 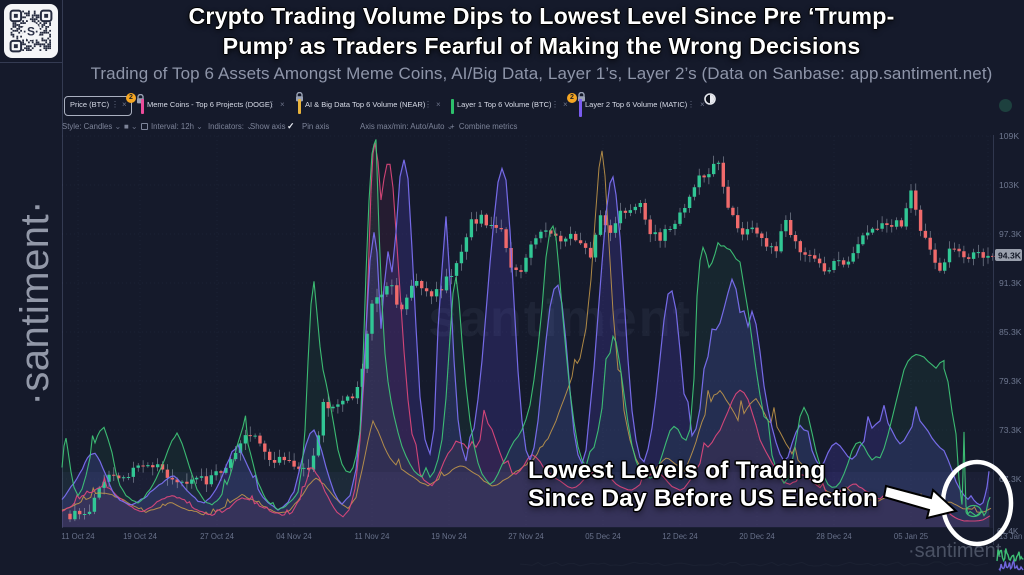 I want to click on svg-text: 79.3K, so click(x=1010, y=381).